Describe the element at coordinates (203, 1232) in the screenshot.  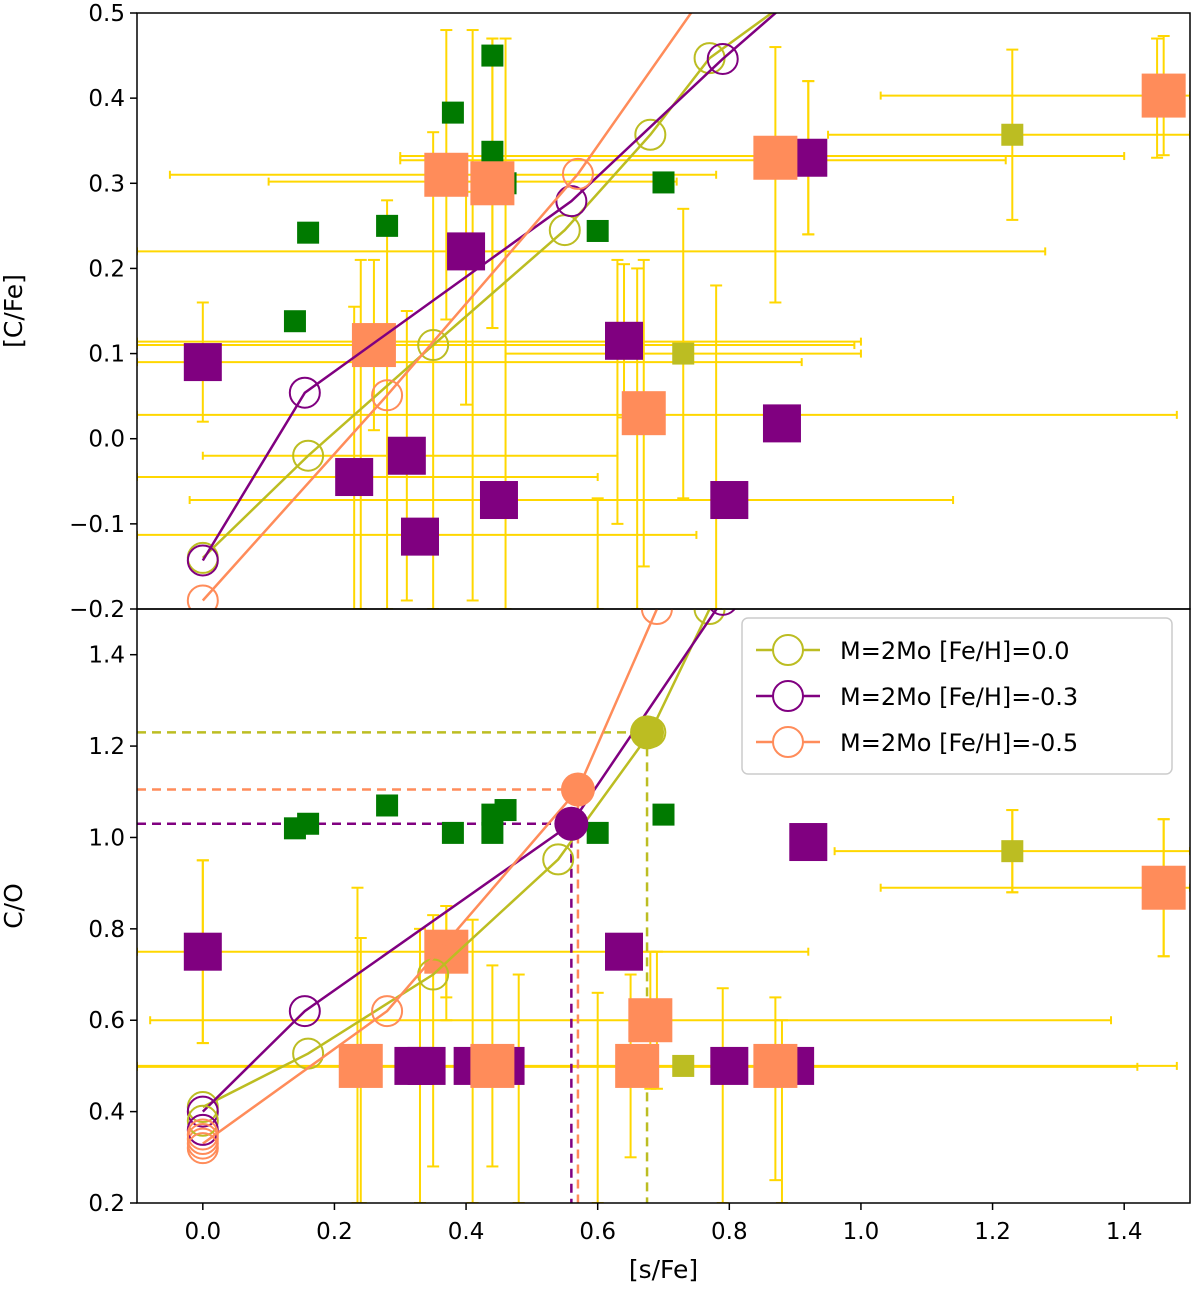
I see `x-tick-label: 0.0` at that location.